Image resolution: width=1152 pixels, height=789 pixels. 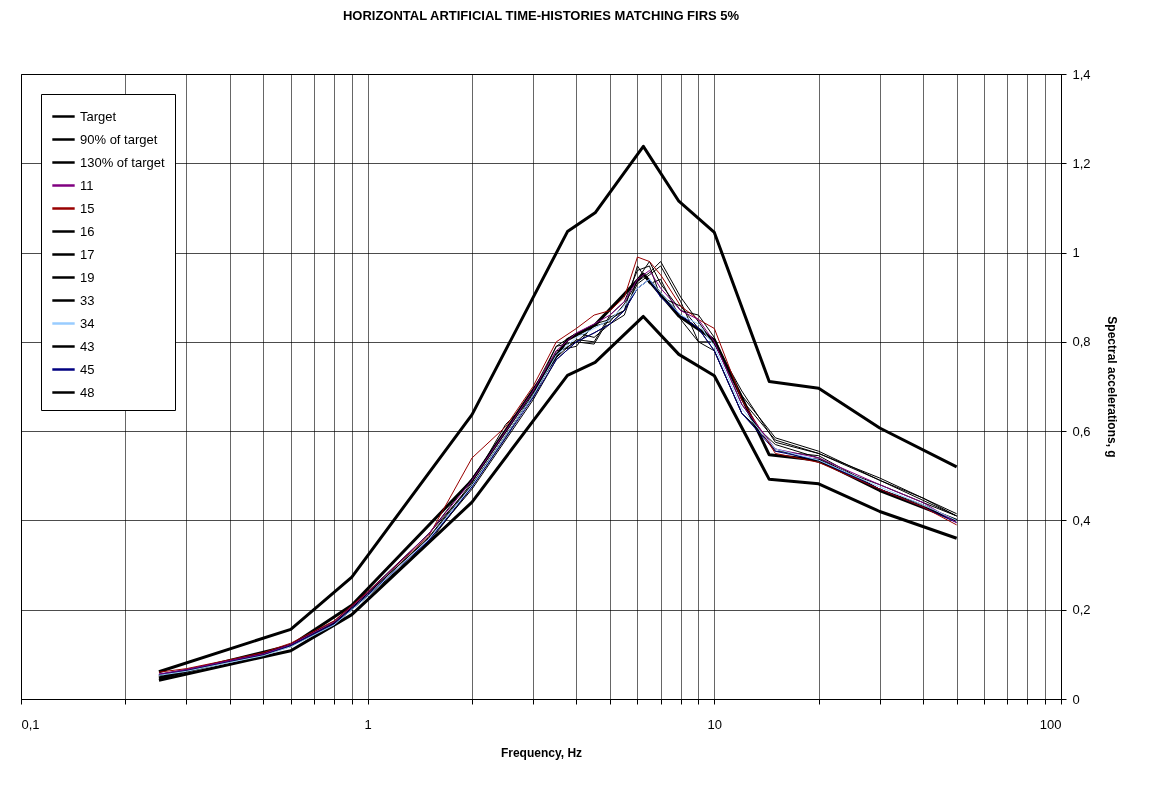 I want to click on x-tick-label: 1, so click(x=368, y=724).